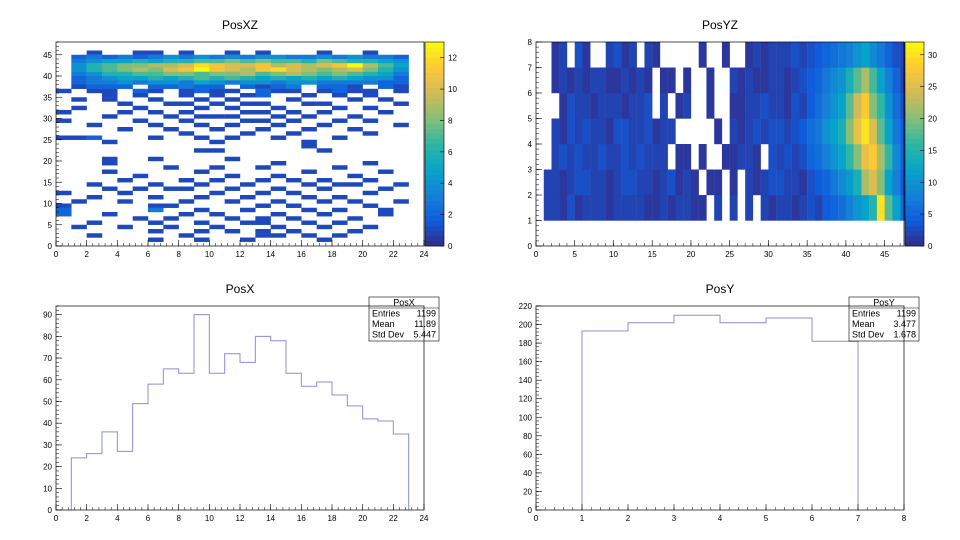 The height and width of the screenshot is (540, 960). Describe the element at coordinates (178, 518) in the screenshot. I see `x-tick-label: 8` at that location.